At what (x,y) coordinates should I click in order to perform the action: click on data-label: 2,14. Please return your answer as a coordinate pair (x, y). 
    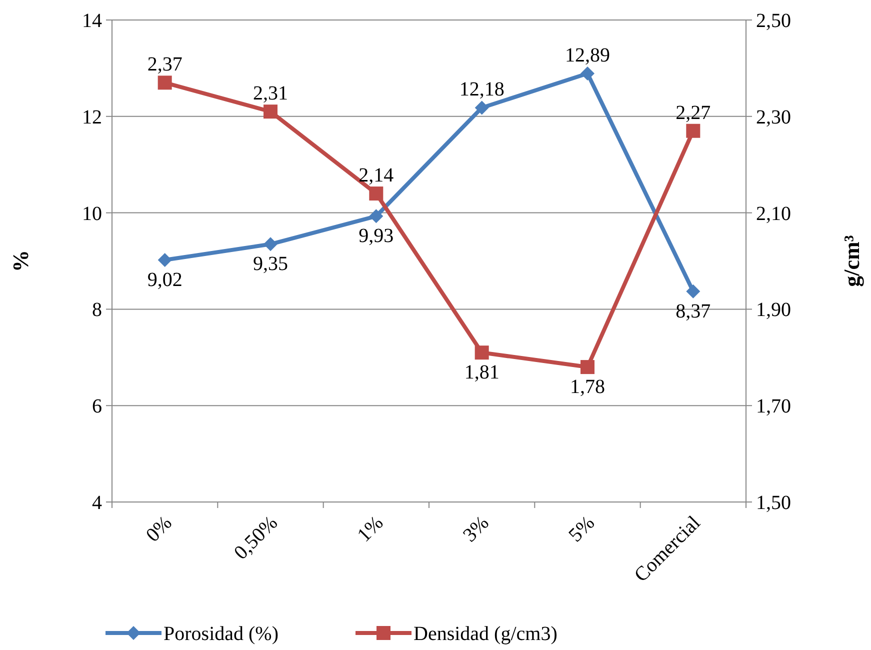
    Looking at the image, I should click on (376, 175).